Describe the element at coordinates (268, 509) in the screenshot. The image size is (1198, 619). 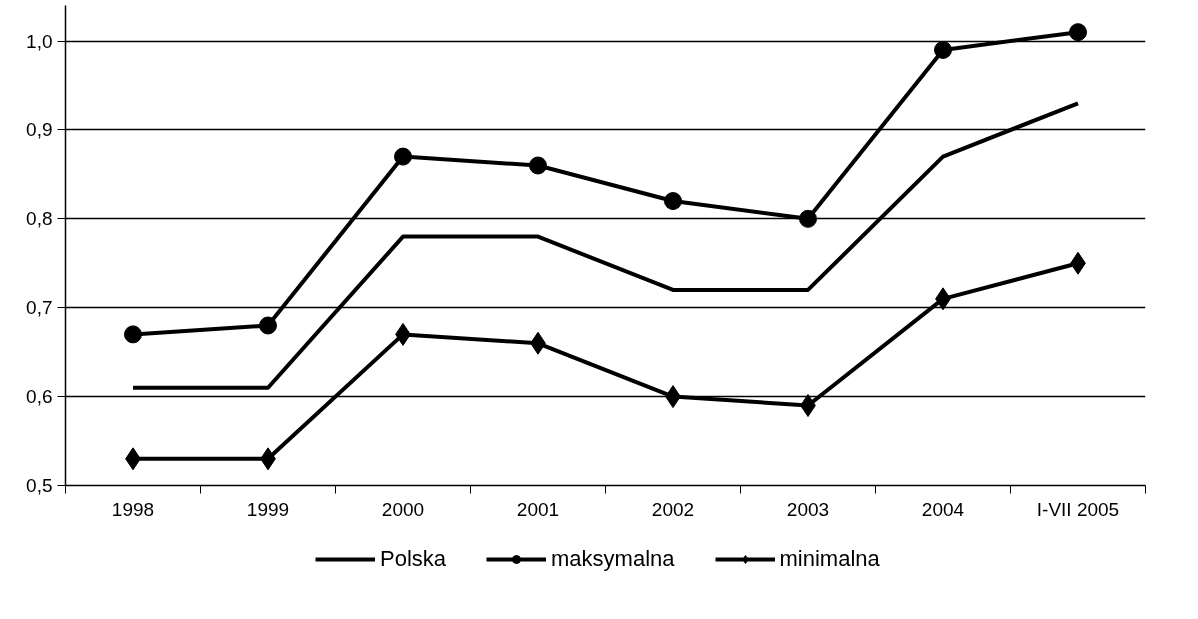
I see `x-tick-label: 1999` at that location.